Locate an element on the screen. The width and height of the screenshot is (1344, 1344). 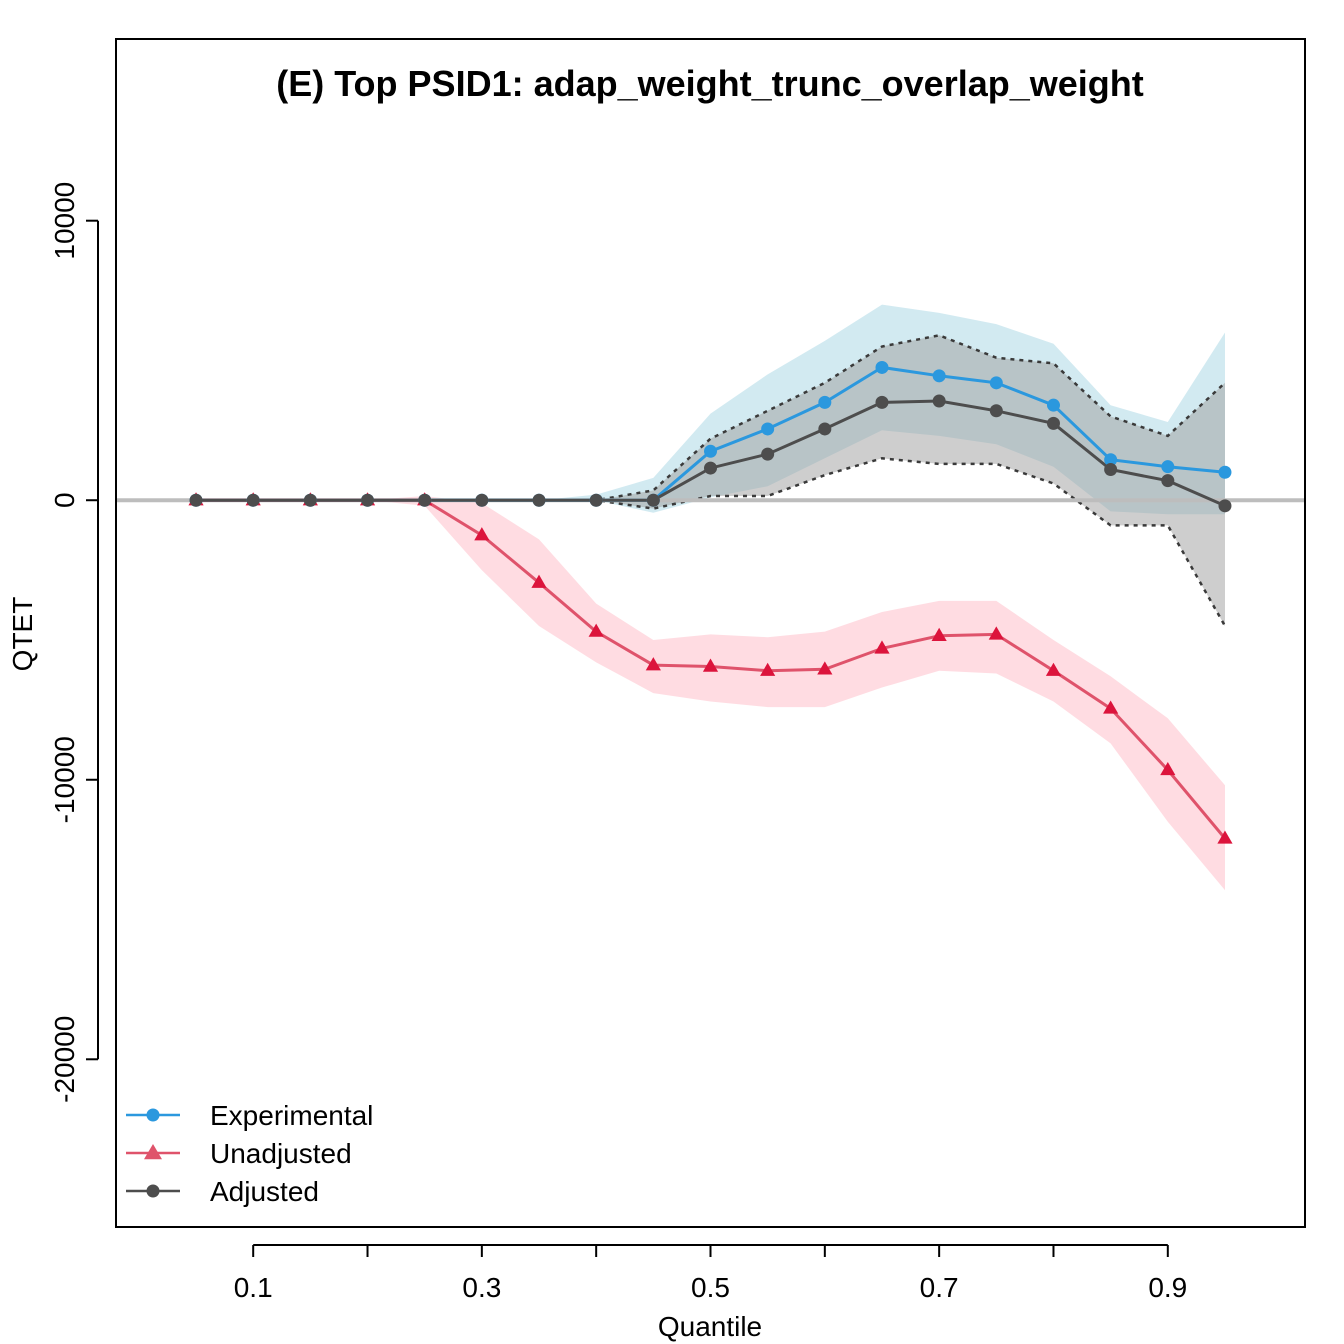
y-axis-label: QTET is located at coordinates (22, 634).